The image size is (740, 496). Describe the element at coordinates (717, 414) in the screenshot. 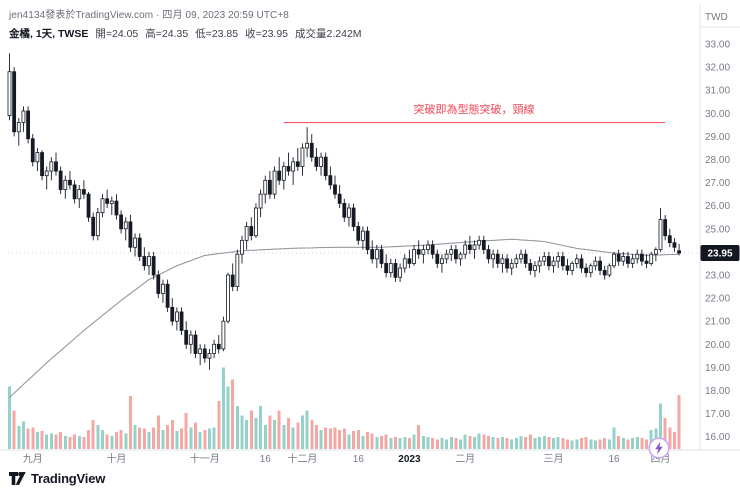

I see `price-tick-label: 17.00` at that location.